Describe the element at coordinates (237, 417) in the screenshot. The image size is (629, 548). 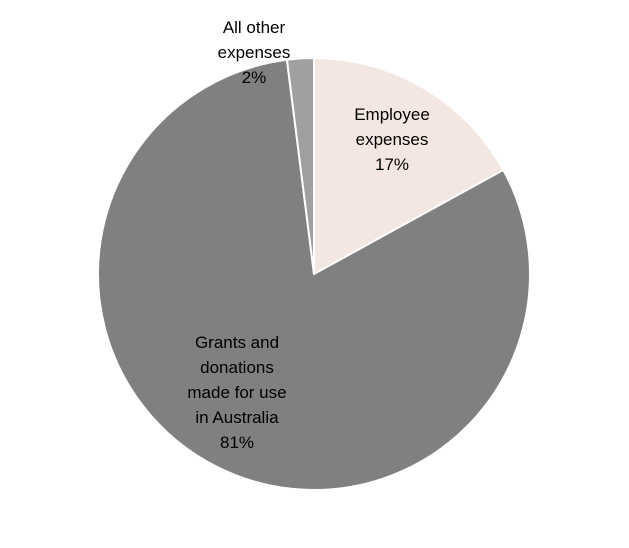
I see `pie-slice-label-line: in Australia` at that location.